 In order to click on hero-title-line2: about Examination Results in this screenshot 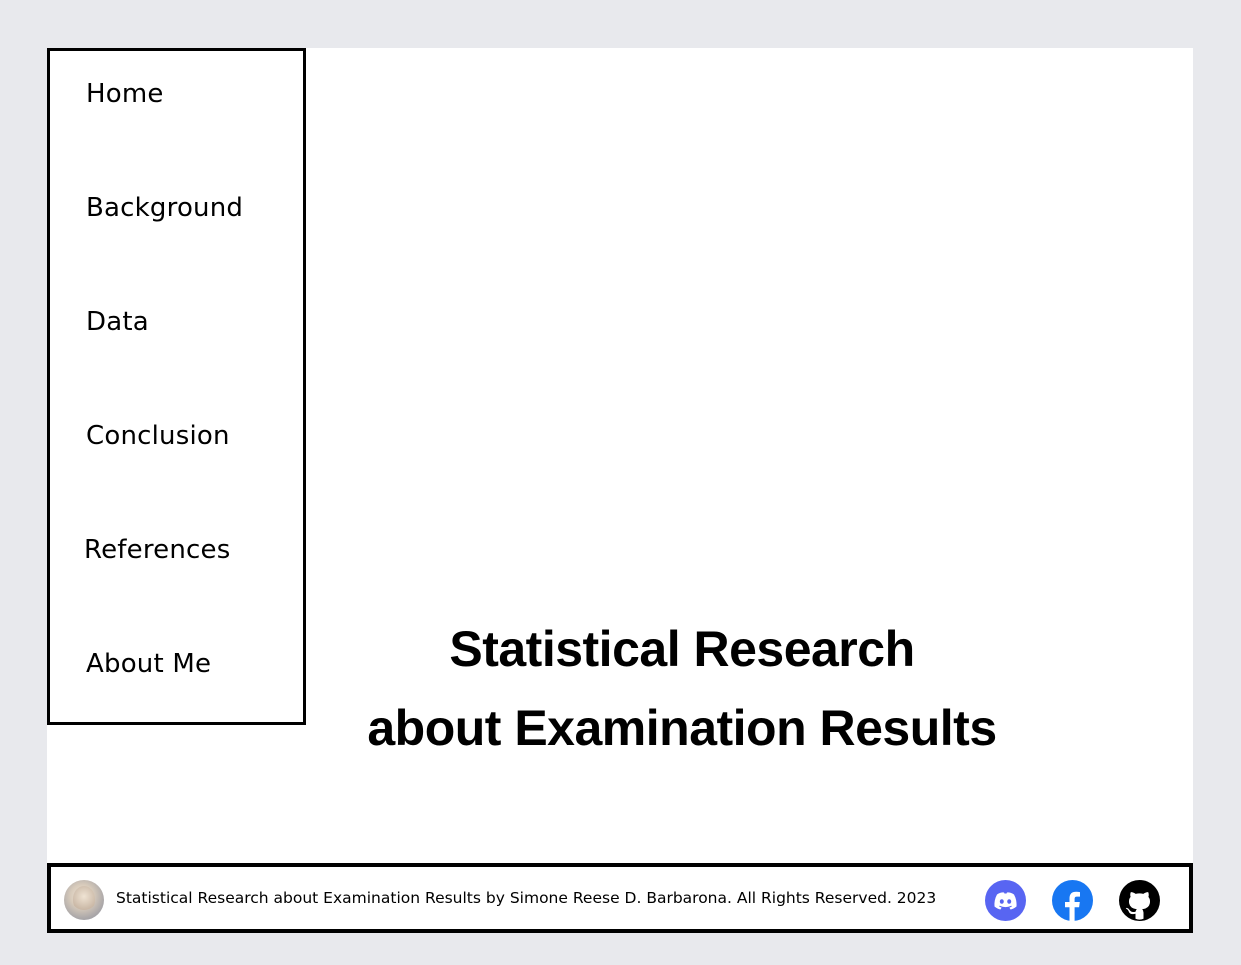, I will do `click(682, 728)`.